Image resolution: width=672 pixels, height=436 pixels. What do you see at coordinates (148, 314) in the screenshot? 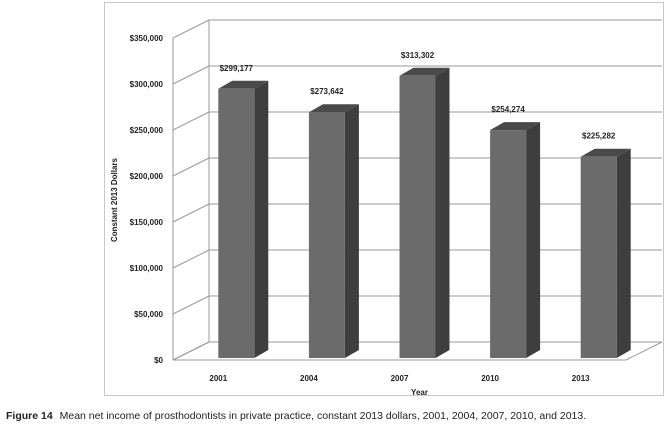
I see `y-tick-label: $50,000` at bounding box center [148, 314].